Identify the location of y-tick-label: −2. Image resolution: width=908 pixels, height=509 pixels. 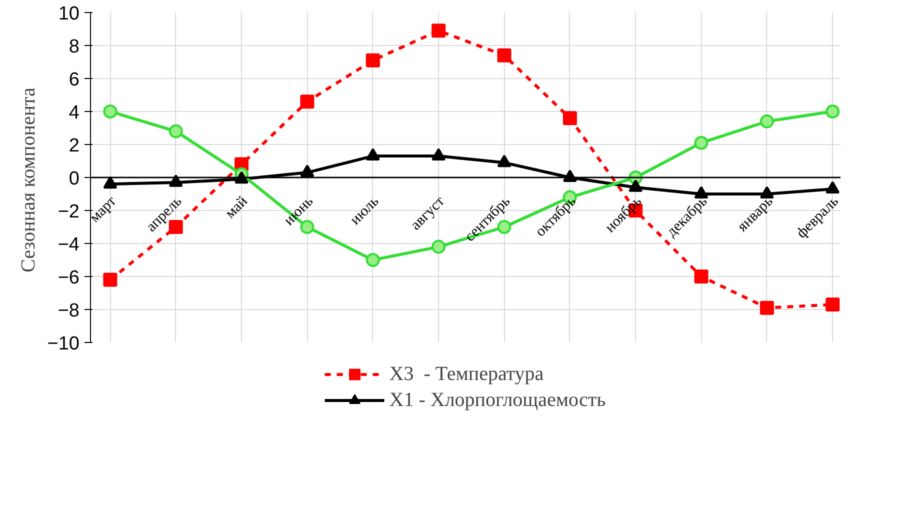
(69, 212).